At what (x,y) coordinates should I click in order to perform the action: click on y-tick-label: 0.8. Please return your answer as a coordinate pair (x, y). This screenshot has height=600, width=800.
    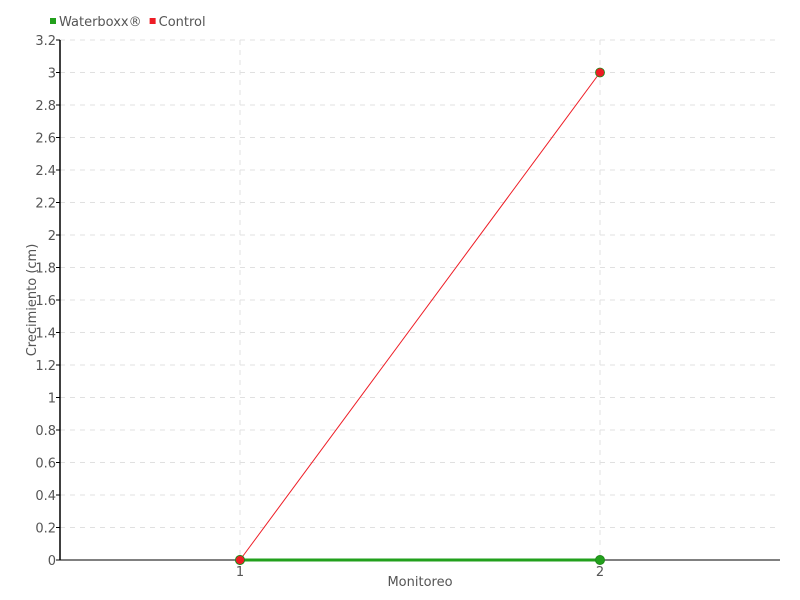
    Looking at the image, I should click on (45, 431).